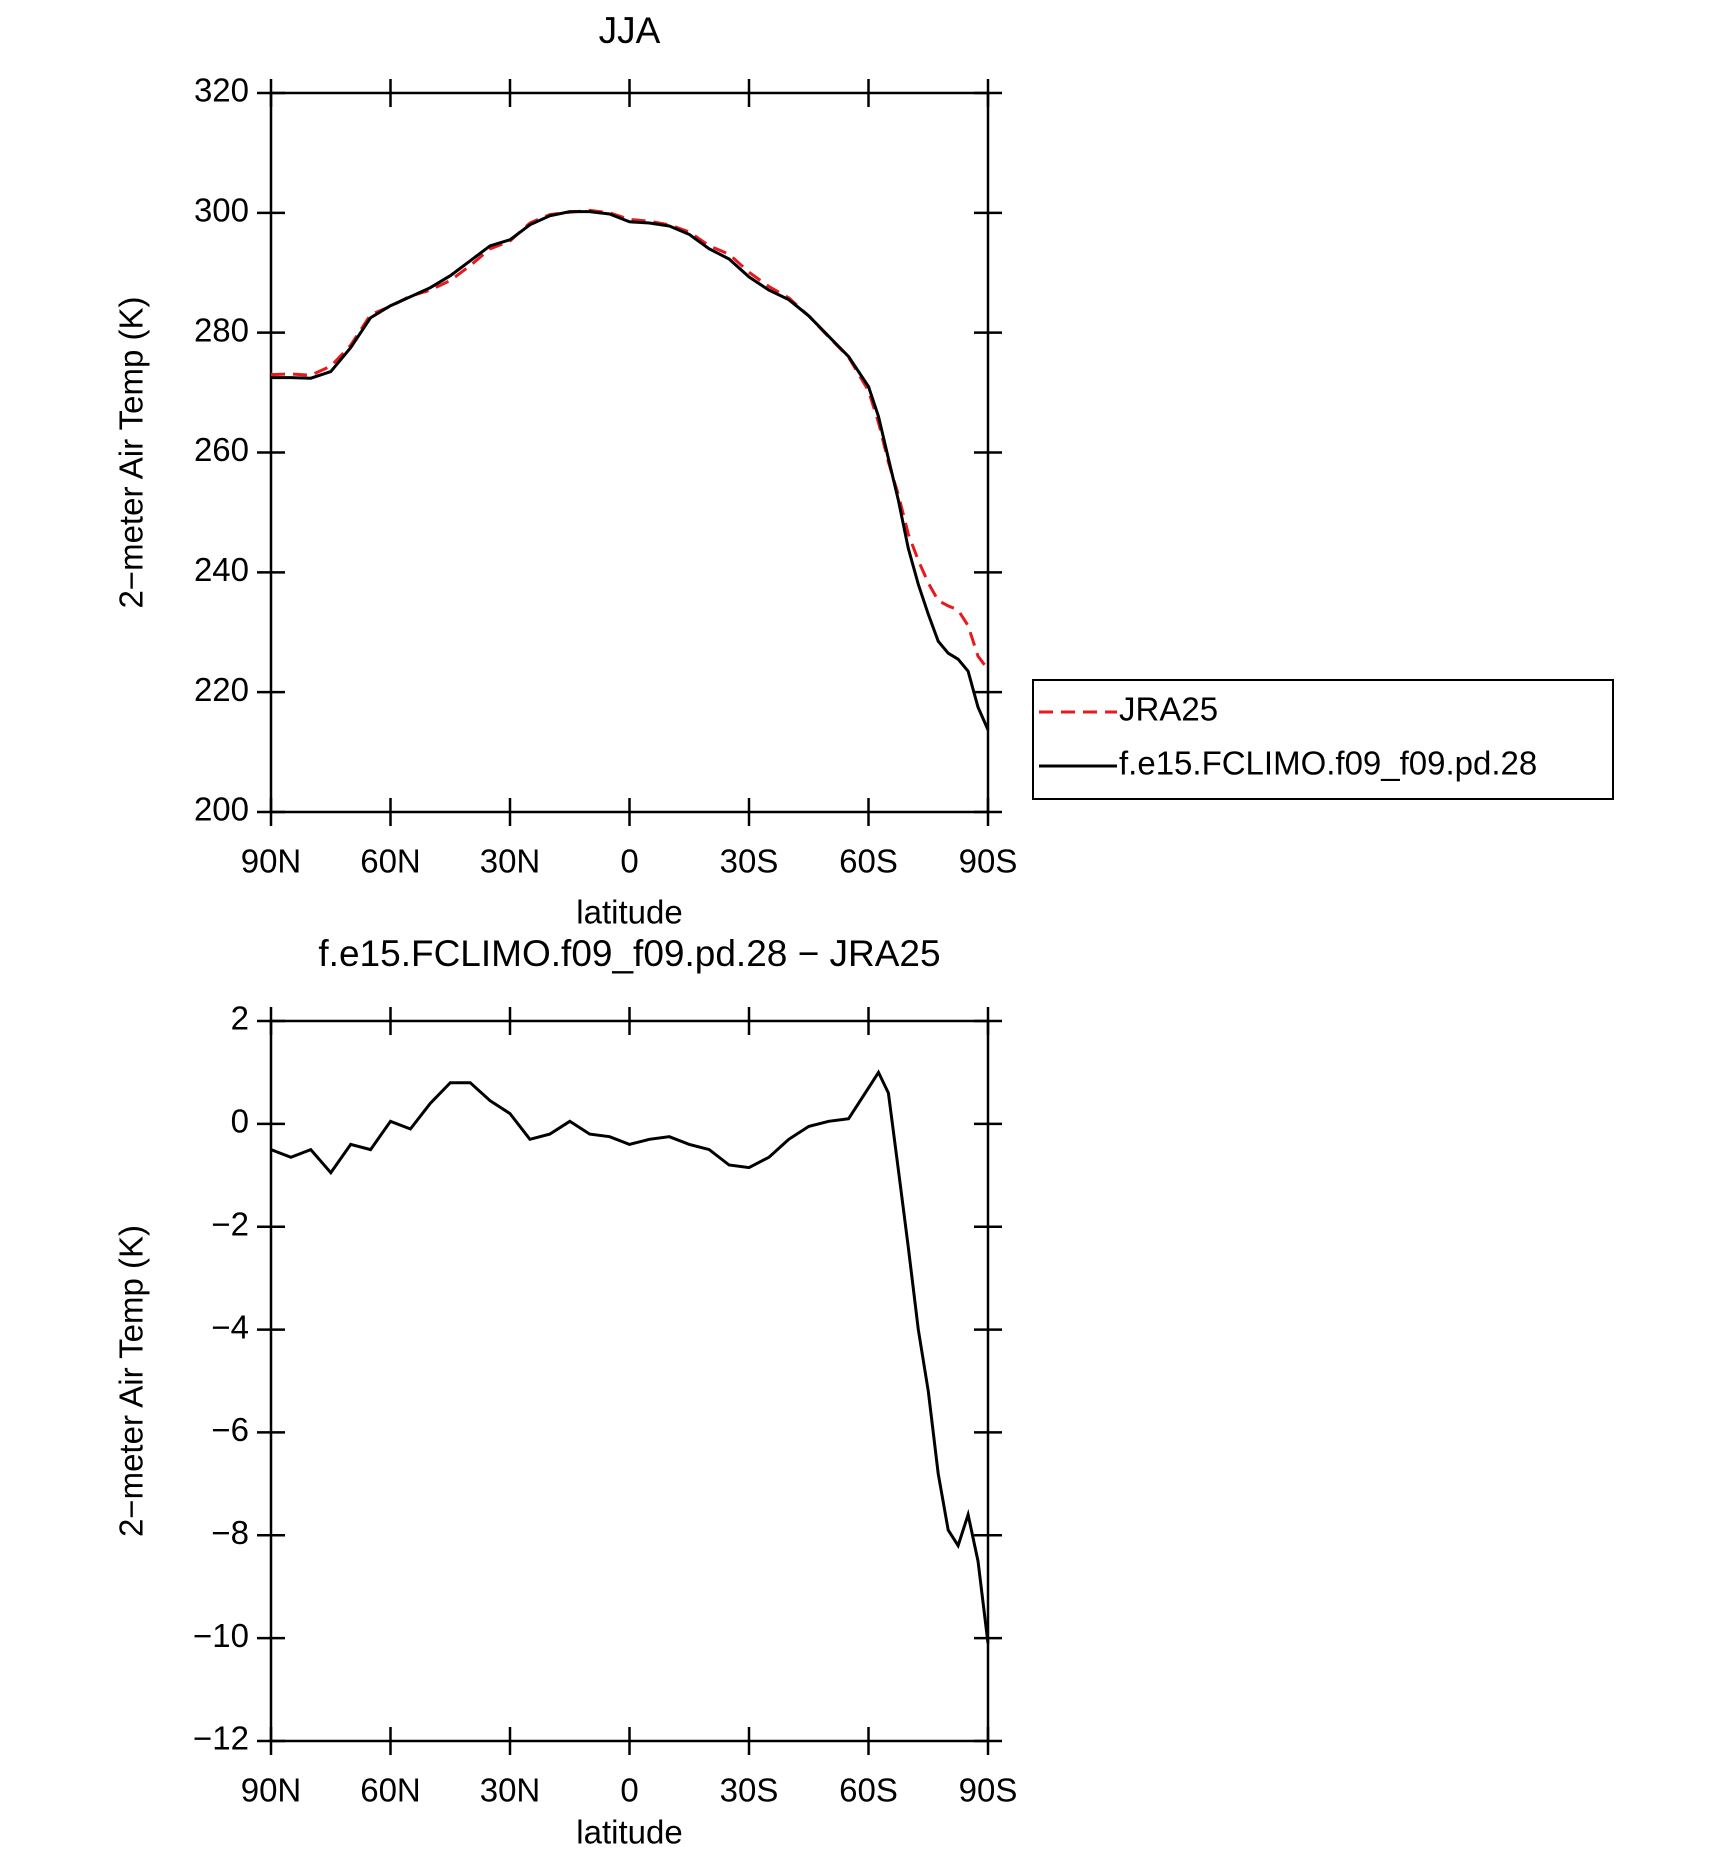  Describe the element at coordinates (1168, 709) in the screenshot. I see `legend-label: JRA25` at that location.